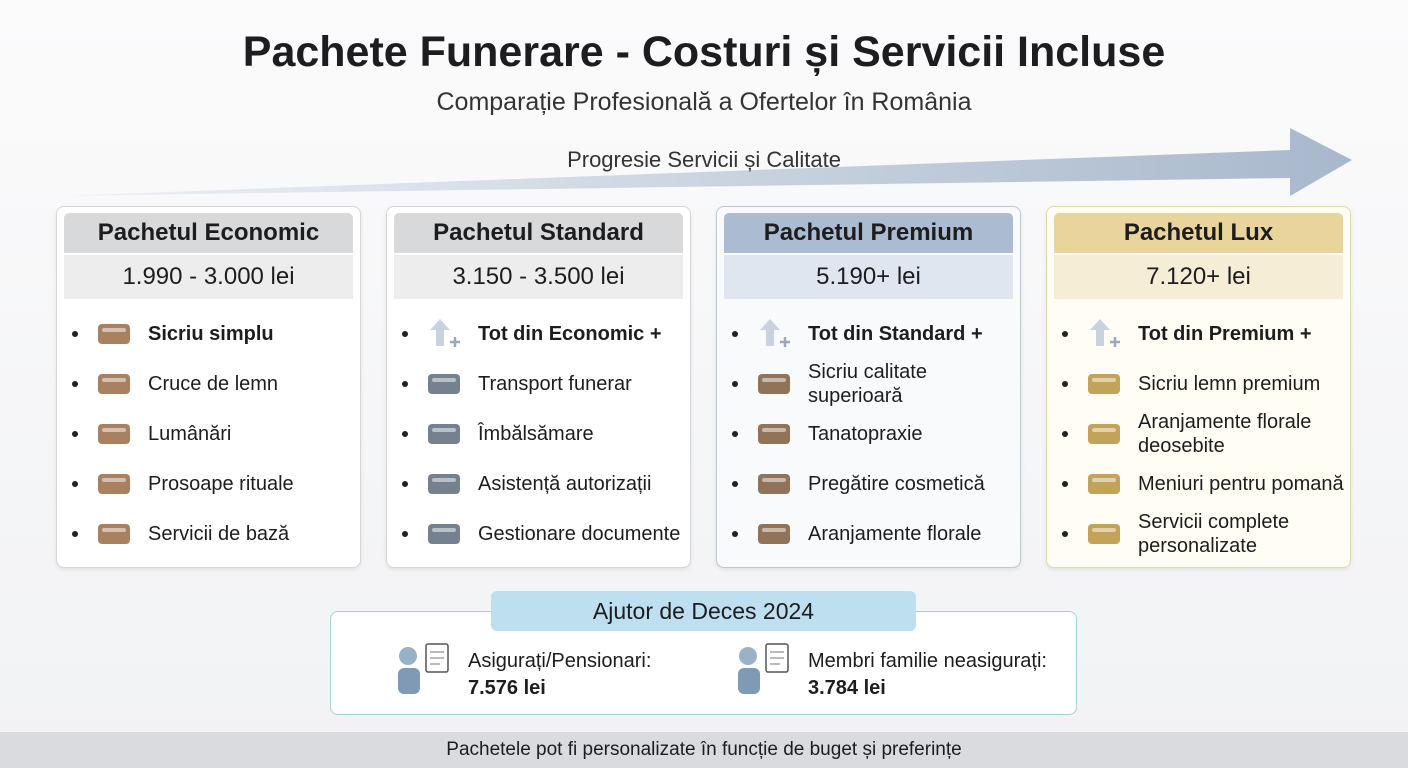 This screenshot has width=1408, height=768. I want to click on item-text: Asistență autorizații, so click(565, 484).